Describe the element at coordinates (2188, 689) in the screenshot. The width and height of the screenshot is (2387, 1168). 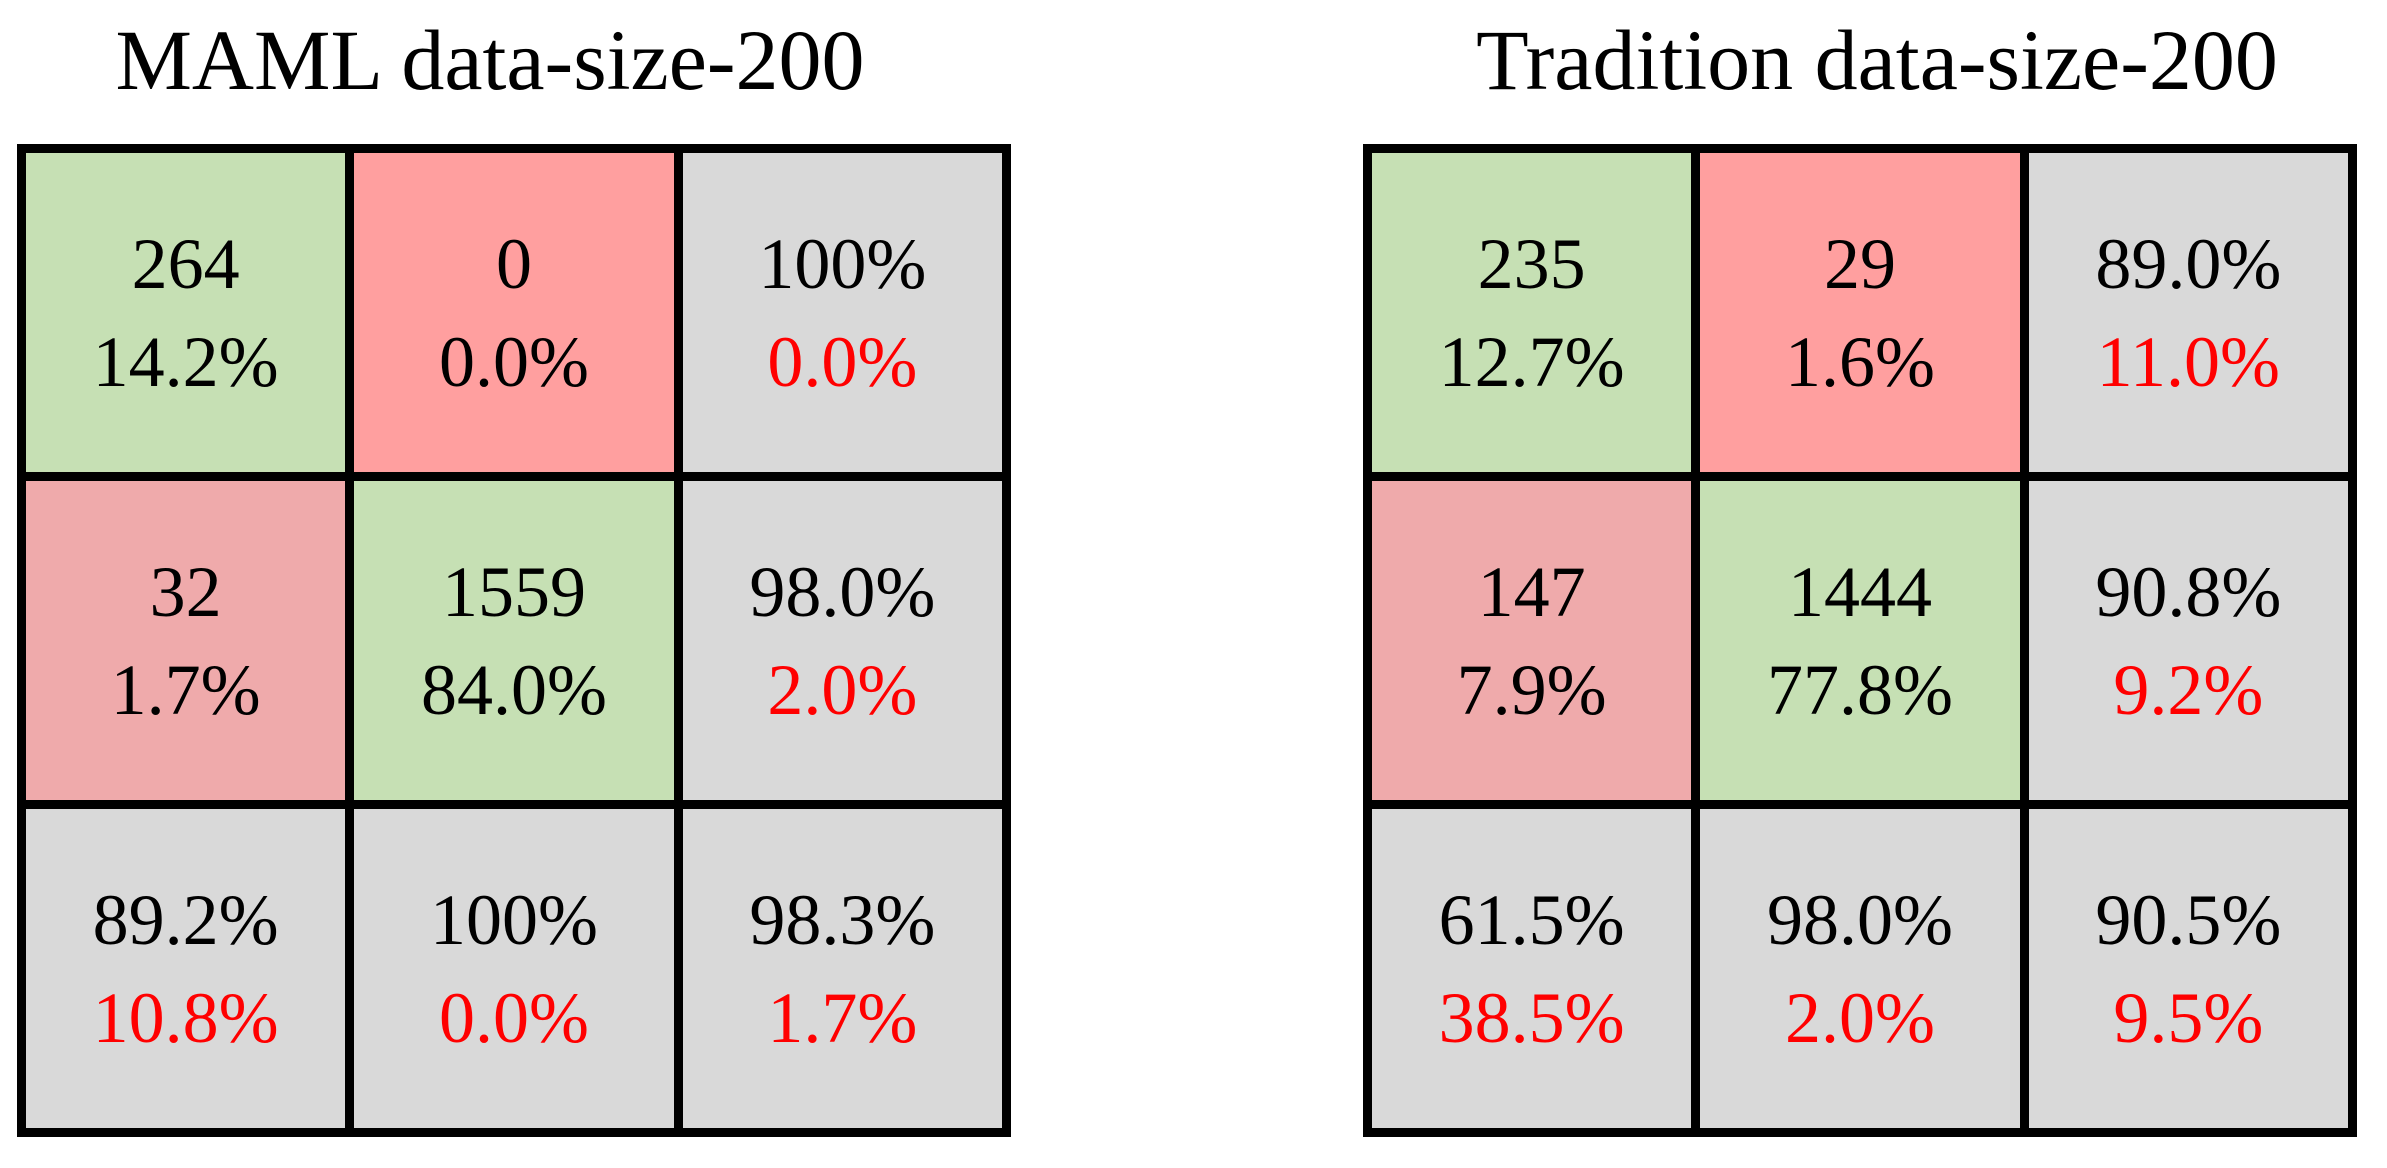
I see `tradition-cell-percent: 9.2%` at that location.